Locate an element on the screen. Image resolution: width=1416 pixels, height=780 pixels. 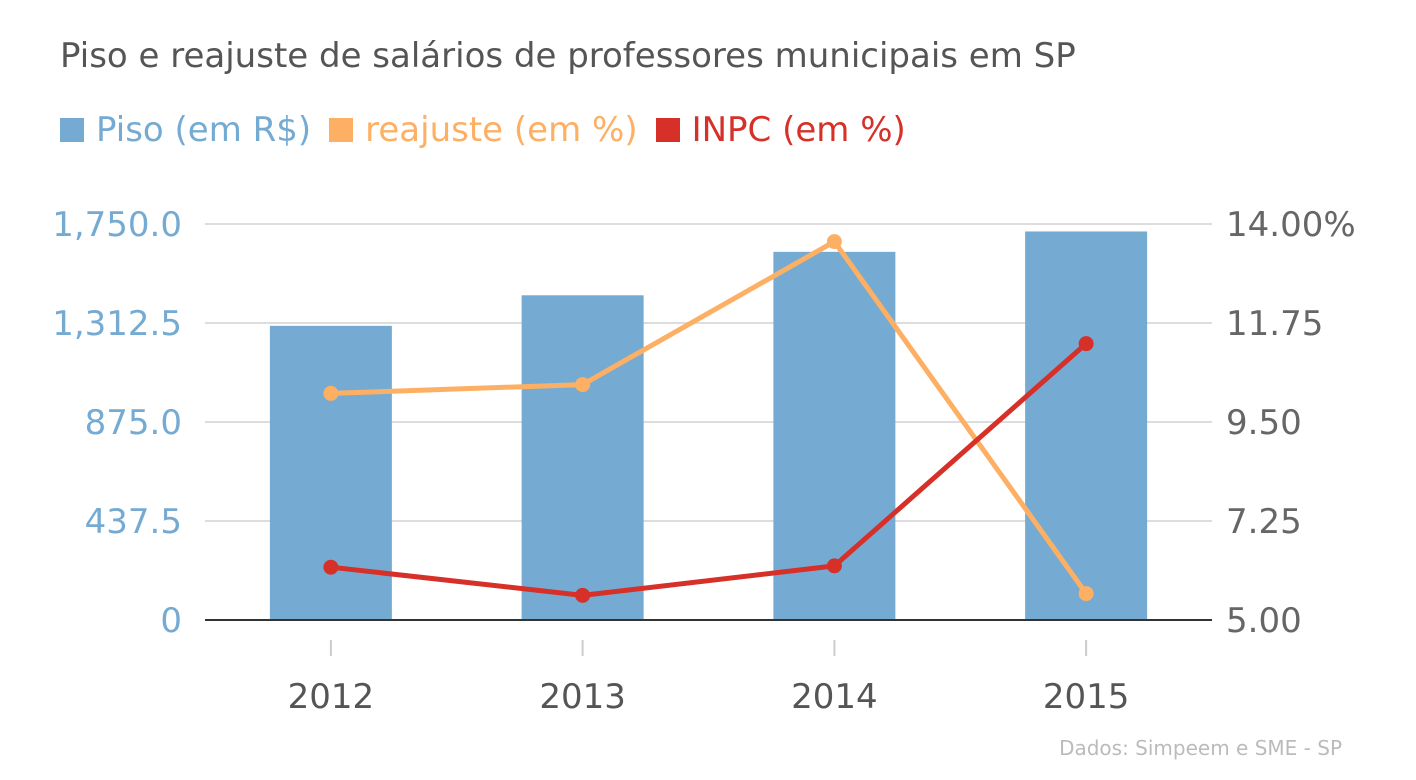
right-axis-tick-label: 5.00 is located at coordinates (1264, 621).